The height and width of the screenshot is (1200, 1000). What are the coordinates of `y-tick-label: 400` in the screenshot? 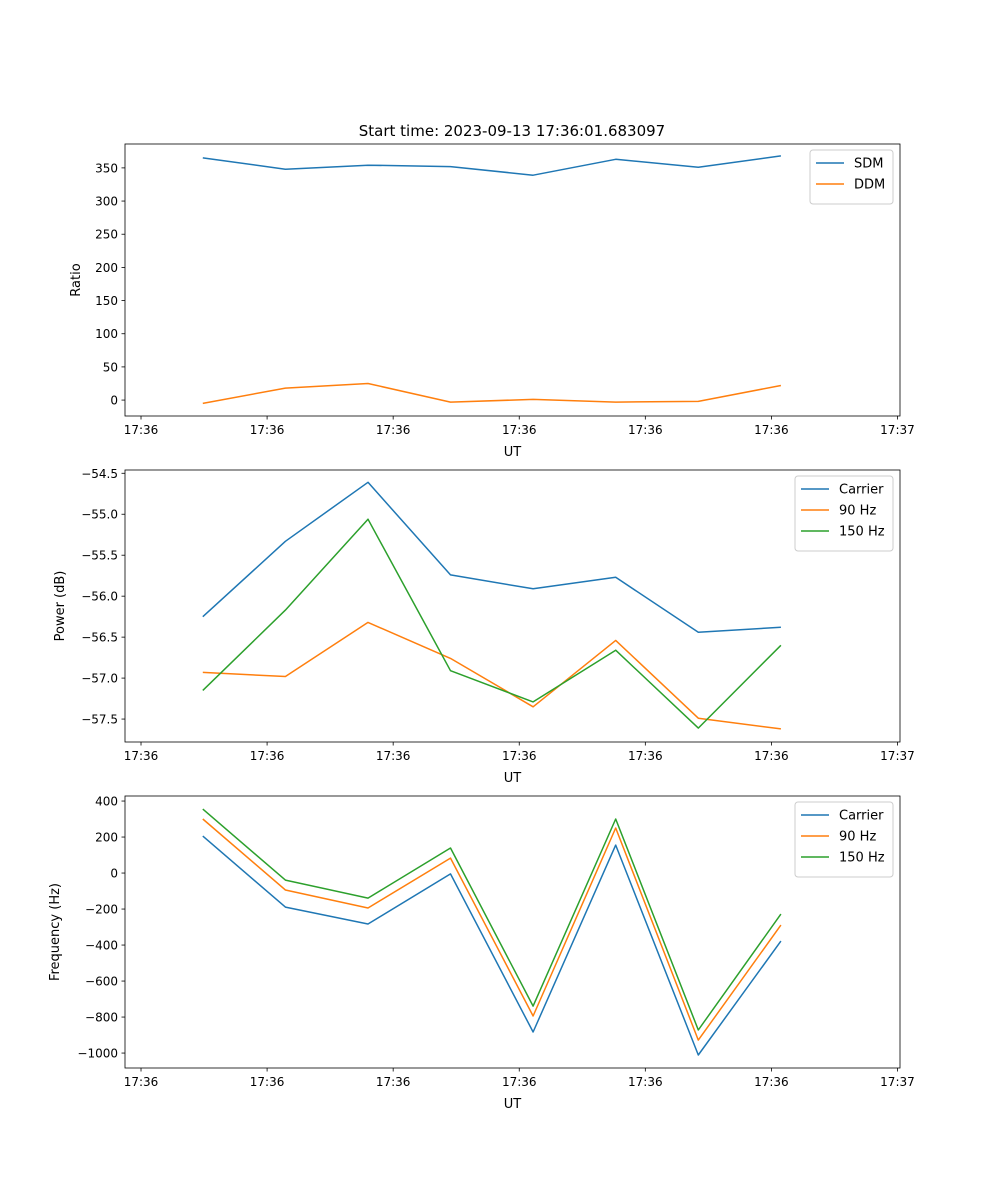 It's located at (106, 802).